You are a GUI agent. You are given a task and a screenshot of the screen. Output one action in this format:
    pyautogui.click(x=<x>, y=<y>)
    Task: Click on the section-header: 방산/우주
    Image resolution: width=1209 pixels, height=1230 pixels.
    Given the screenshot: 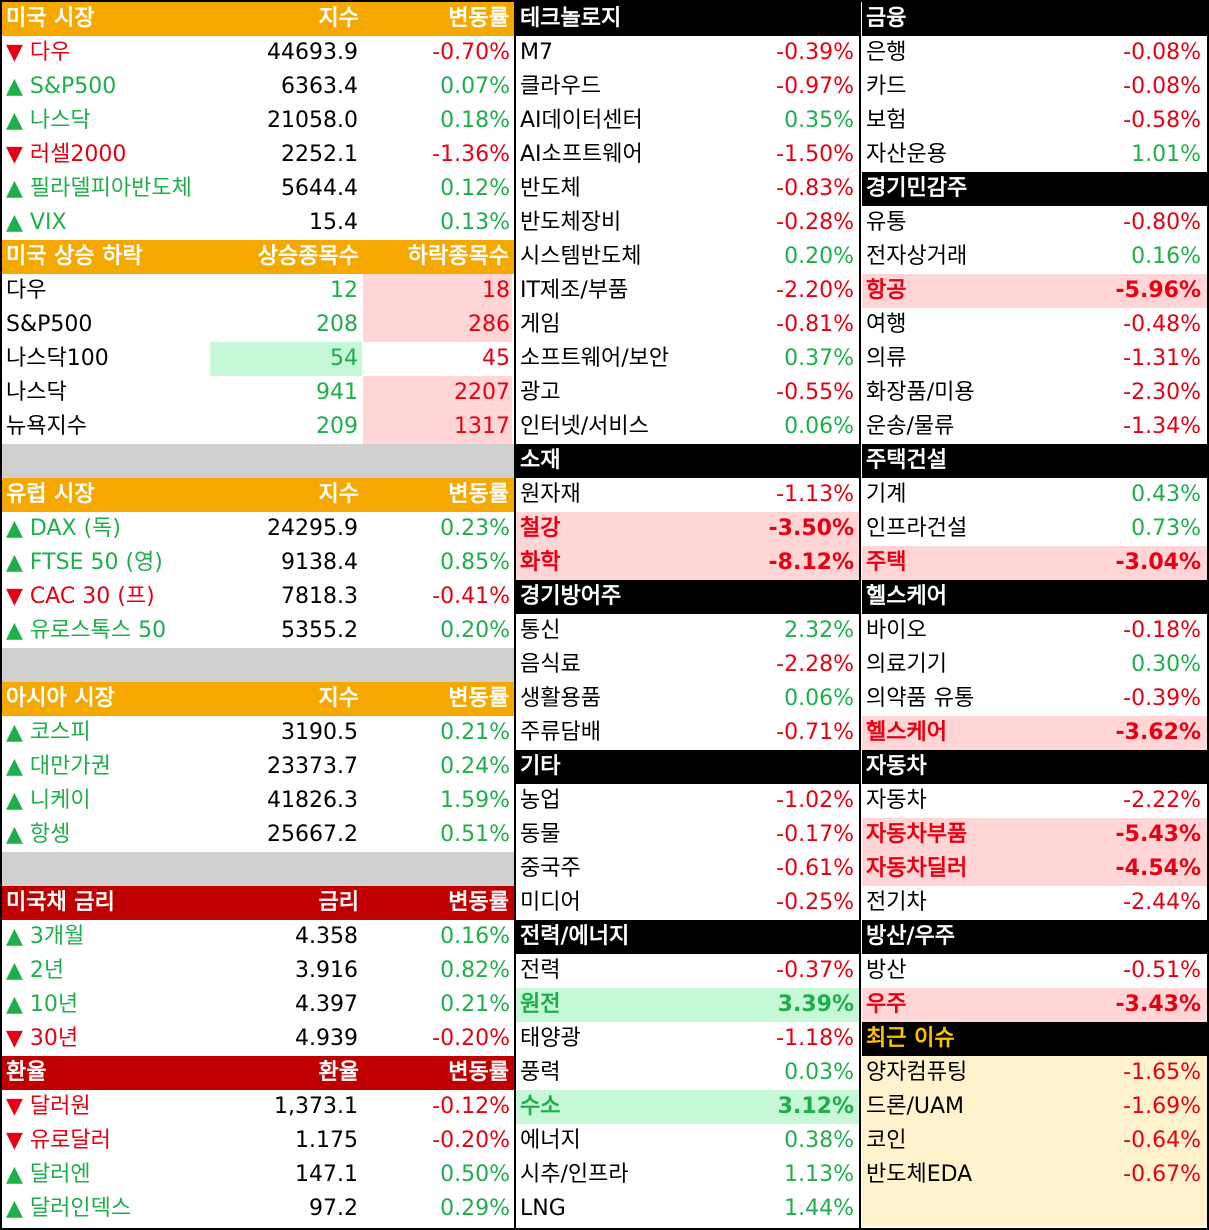 What is the action you would take?
    pyautogui.click(x=1034, y=937)
    